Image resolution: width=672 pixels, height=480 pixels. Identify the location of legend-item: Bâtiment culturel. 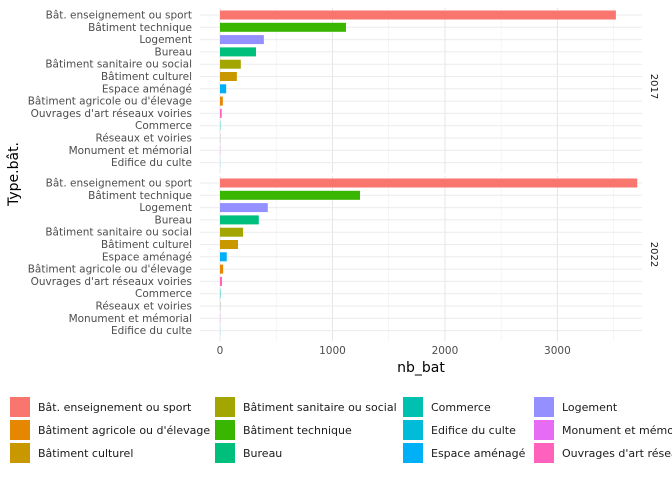
(71, 453).